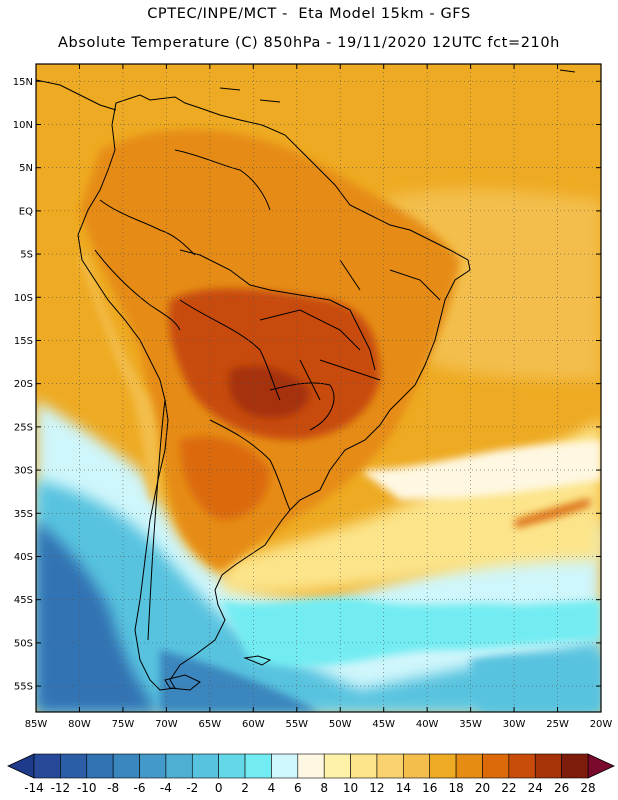 This screenshot has width=618, height=800. Describe the element at coordinates (23, 341) in the screenshot. I see `y-tick-label: 15S` at that location.